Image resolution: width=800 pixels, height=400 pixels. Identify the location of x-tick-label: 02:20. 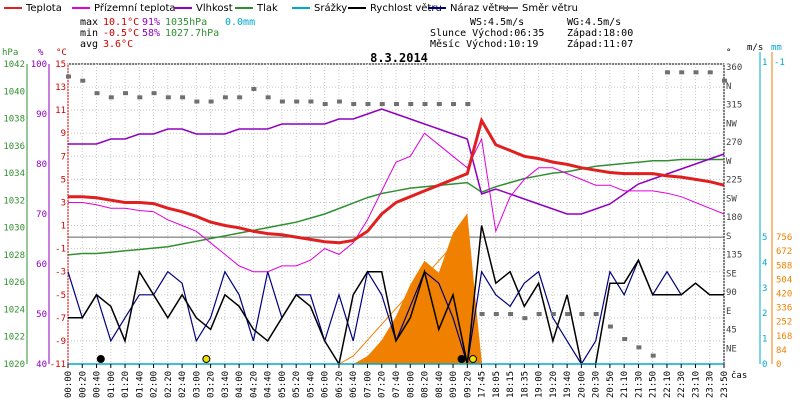
(169, 384).